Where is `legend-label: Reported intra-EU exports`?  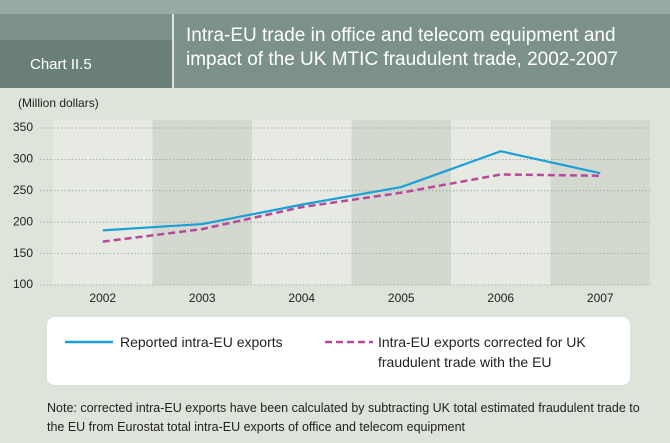 legend-label: Reported intra-EU exports is located at coordinates (201, 342).